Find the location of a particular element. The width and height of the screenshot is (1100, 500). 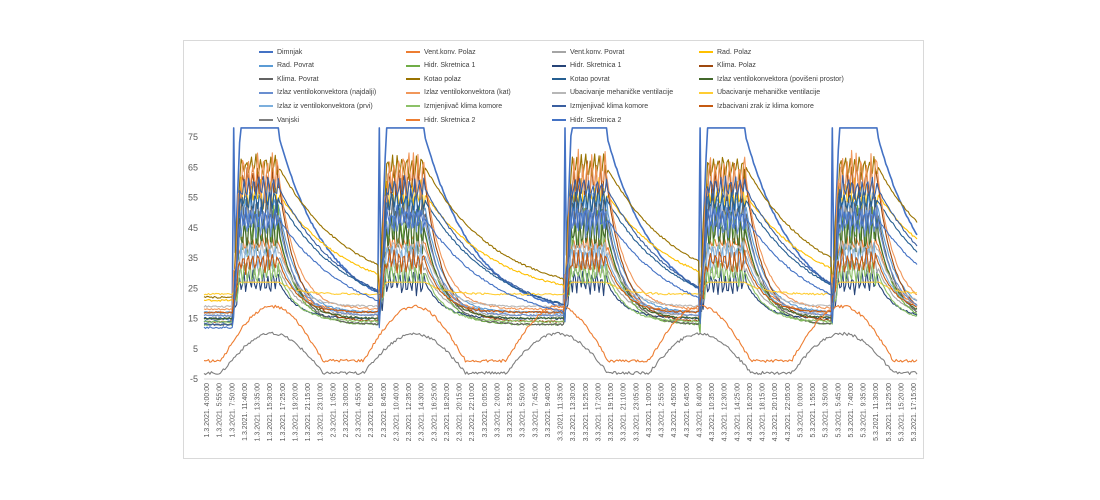

legend-item: Vent.konv. Povrat is located at coordinates (588, 52).